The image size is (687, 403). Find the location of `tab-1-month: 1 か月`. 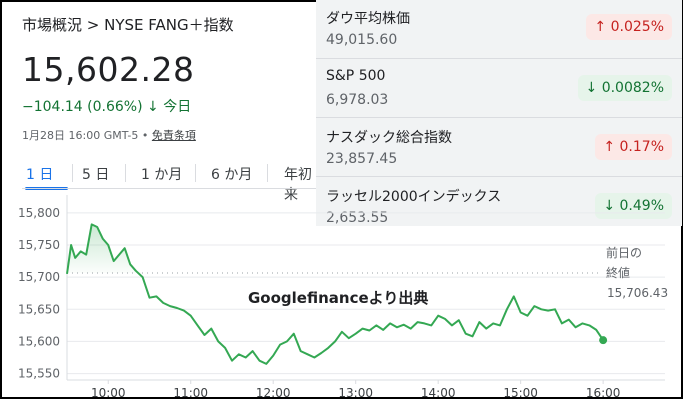

tab-1-month: 1 か月 is located at coordinates (162, 175).